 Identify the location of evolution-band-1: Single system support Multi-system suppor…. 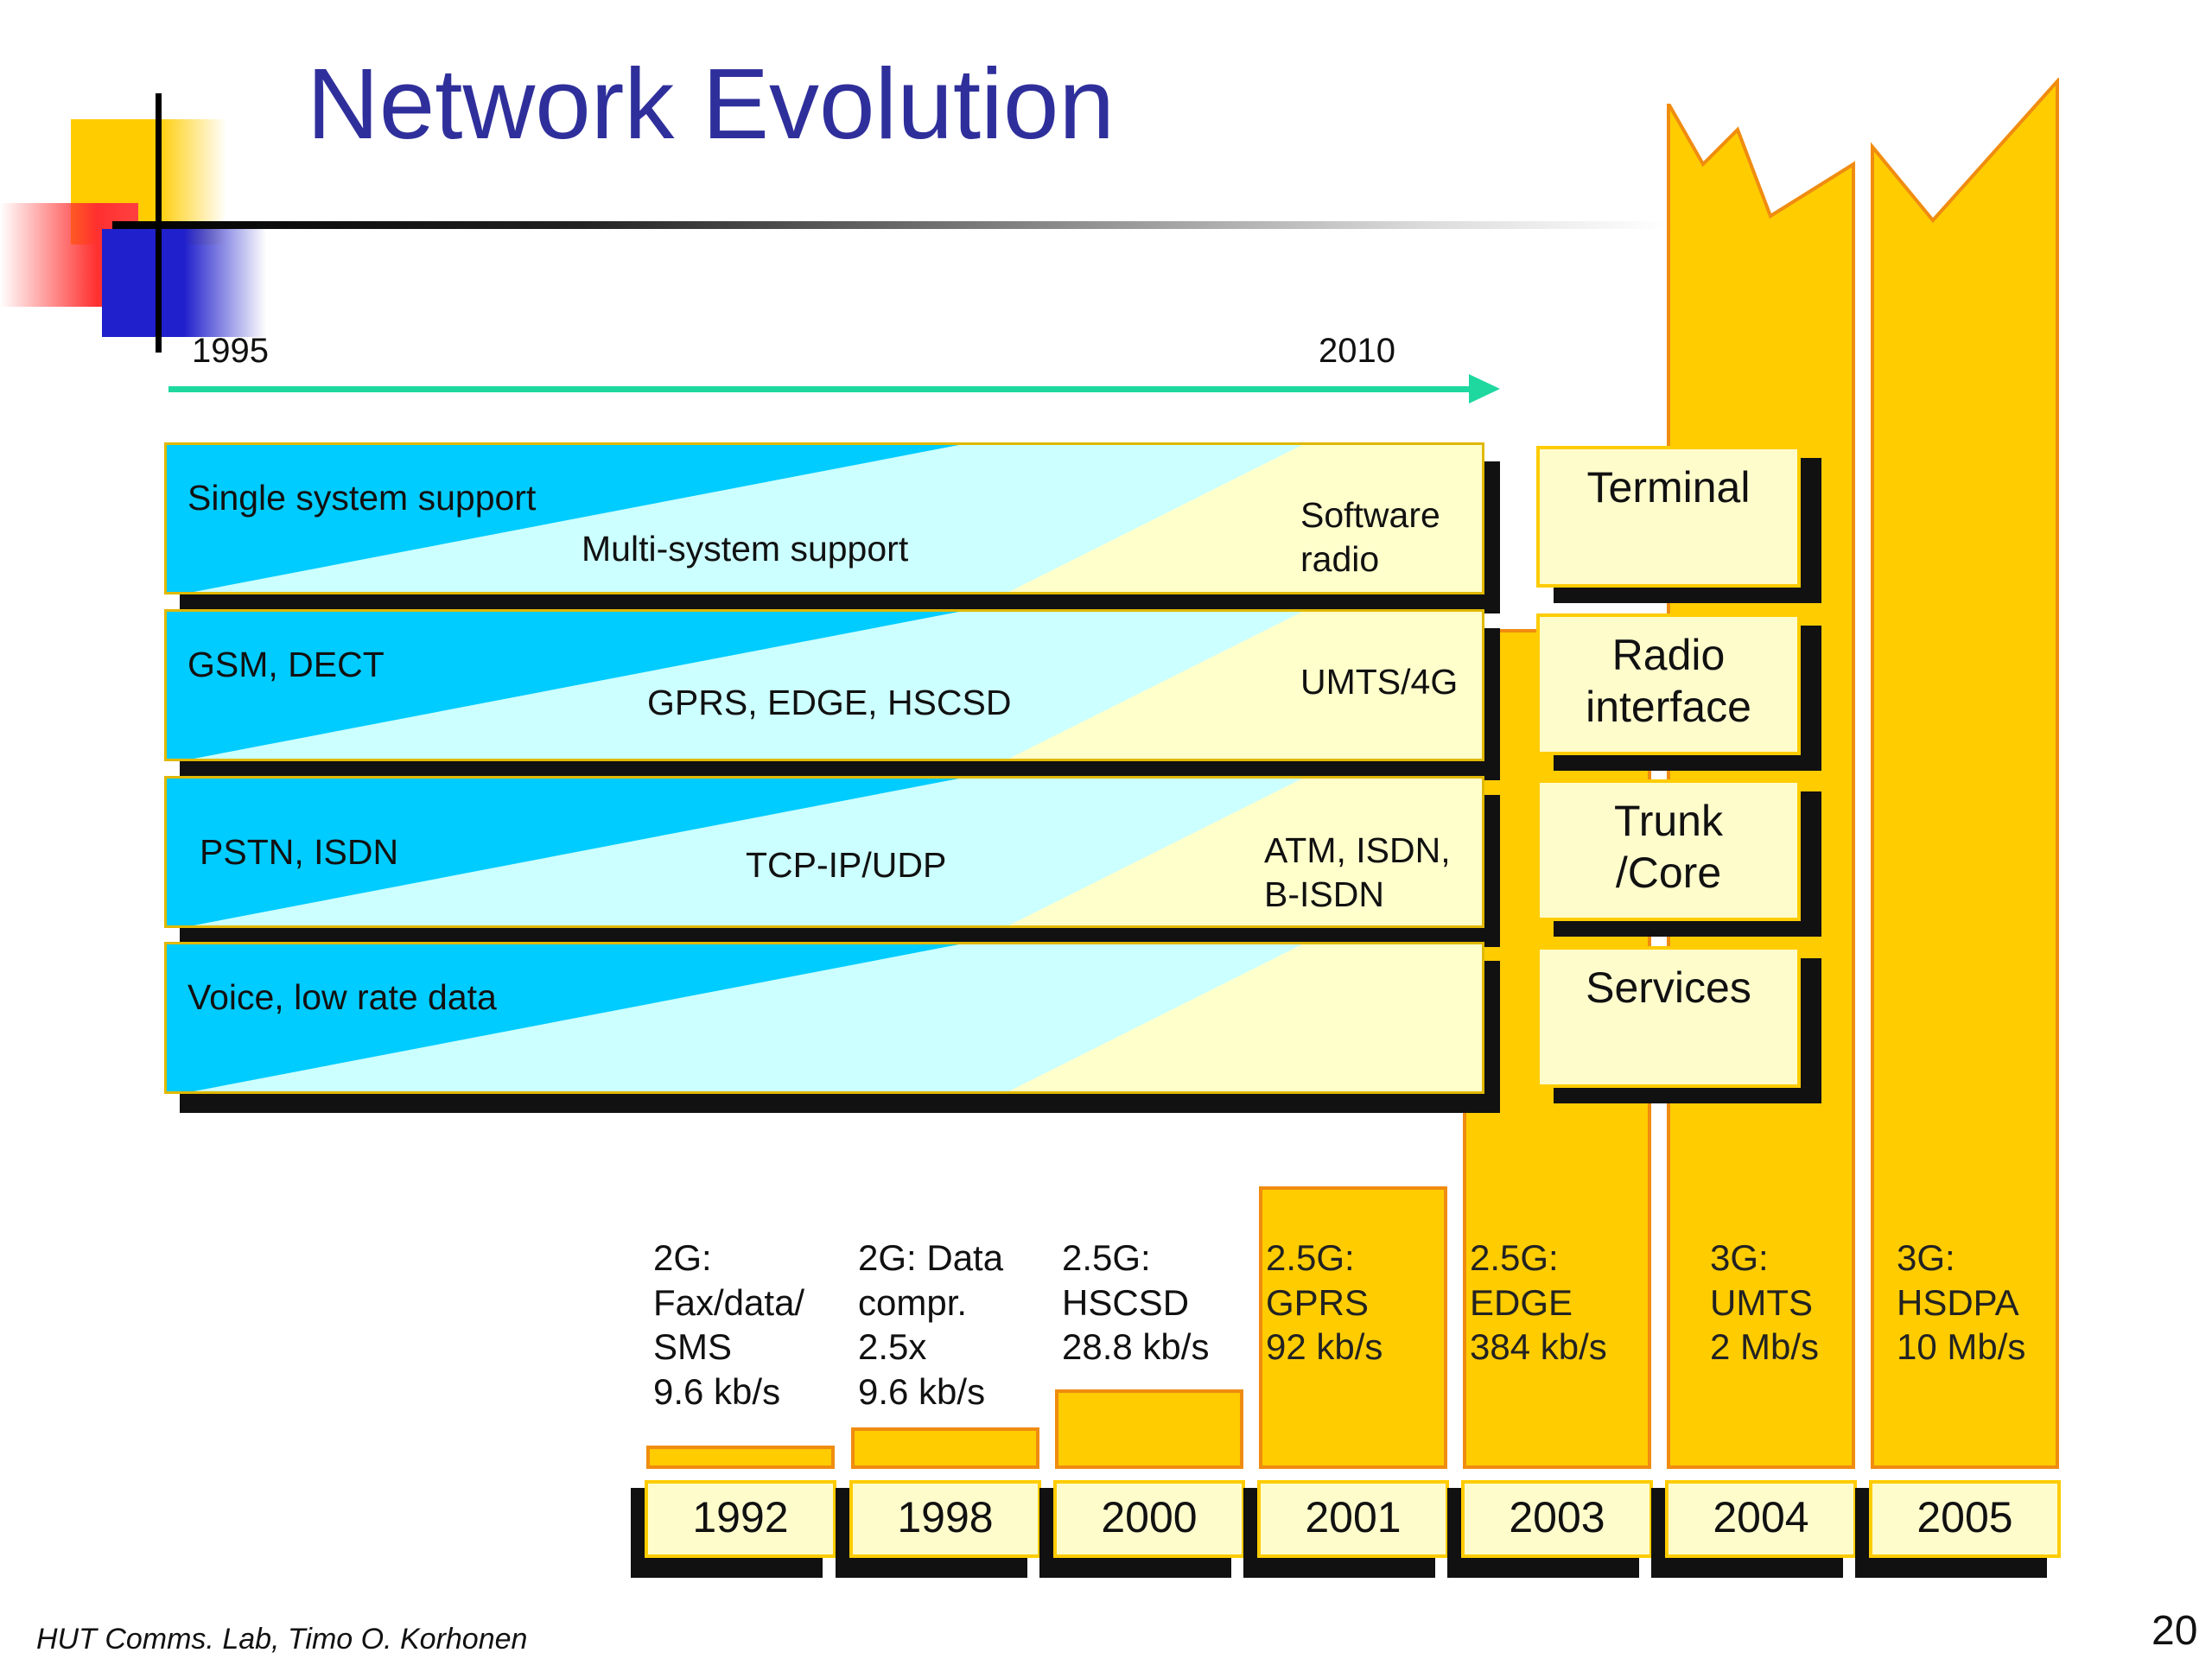
(824, 518).